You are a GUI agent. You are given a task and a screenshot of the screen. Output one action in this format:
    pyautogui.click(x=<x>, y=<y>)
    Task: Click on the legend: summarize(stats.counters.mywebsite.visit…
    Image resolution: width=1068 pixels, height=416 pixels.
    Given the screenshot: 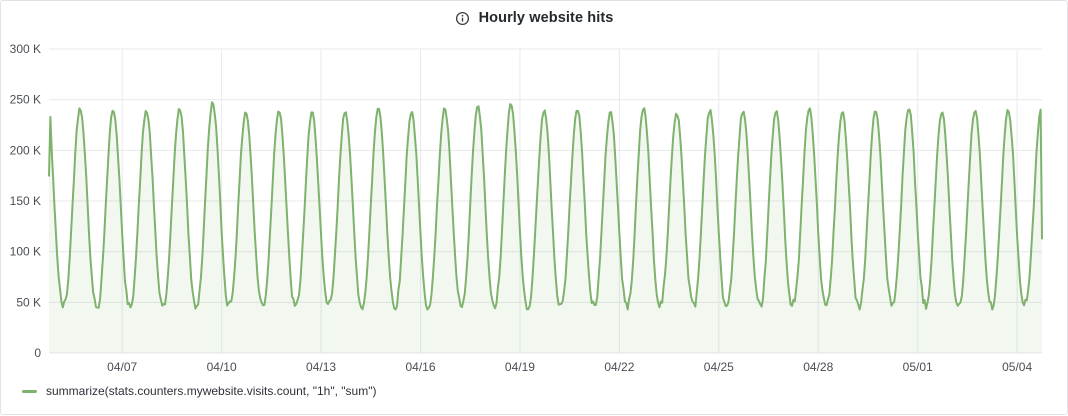 What is the action you would take?
    pyautogui.click(x=199, y=391)
    